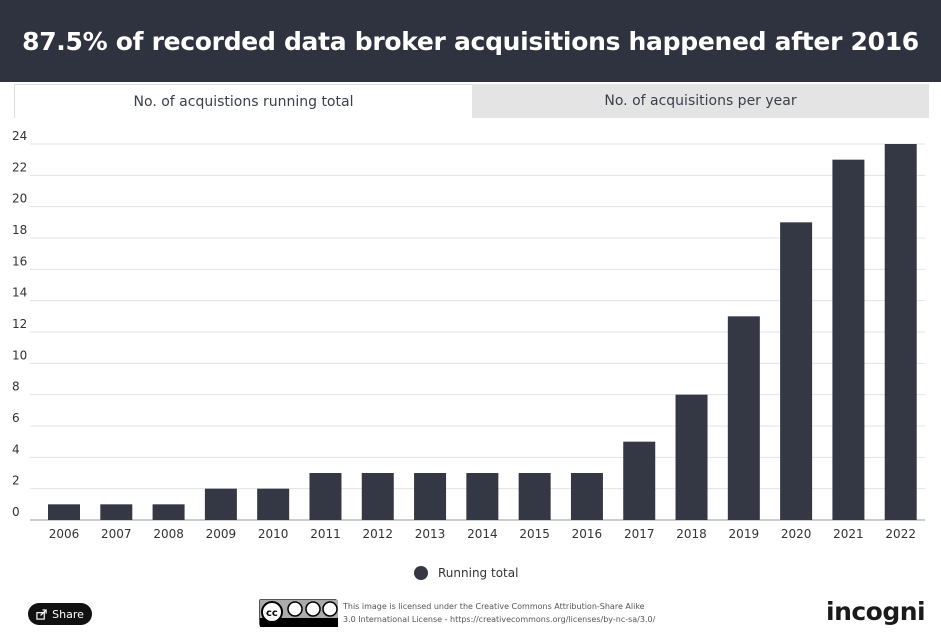 The height and width of the screenshot is (643, 941). Describe the element at coordinates (19, 199) in the screenshot. I see `y-tick-label: 20` at that location.